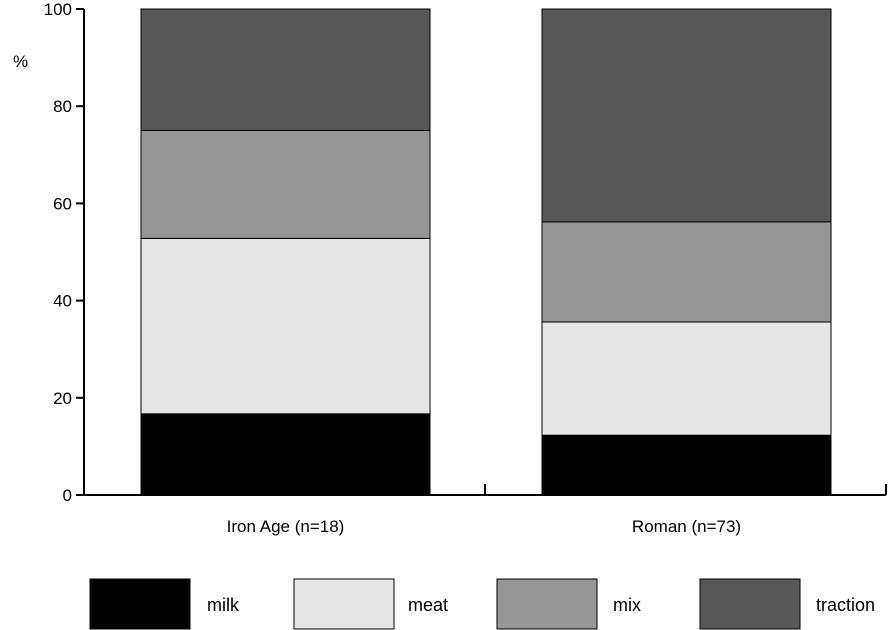 Image resolution: width=890 pixels, height=630 pixels. What do you see at coordinates (64, 252) in the screenshot?
I see `y-axis-ticks: 0 20 40 60 80 100` at bounding box center [64, 252].